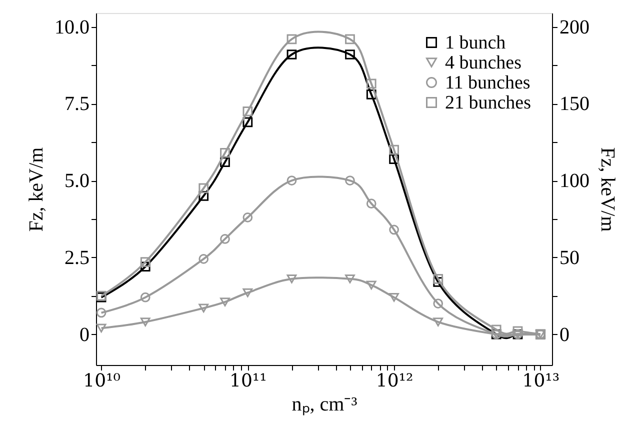  I want to click on x-tick-label: 10¹⁰, so click(101, 381).